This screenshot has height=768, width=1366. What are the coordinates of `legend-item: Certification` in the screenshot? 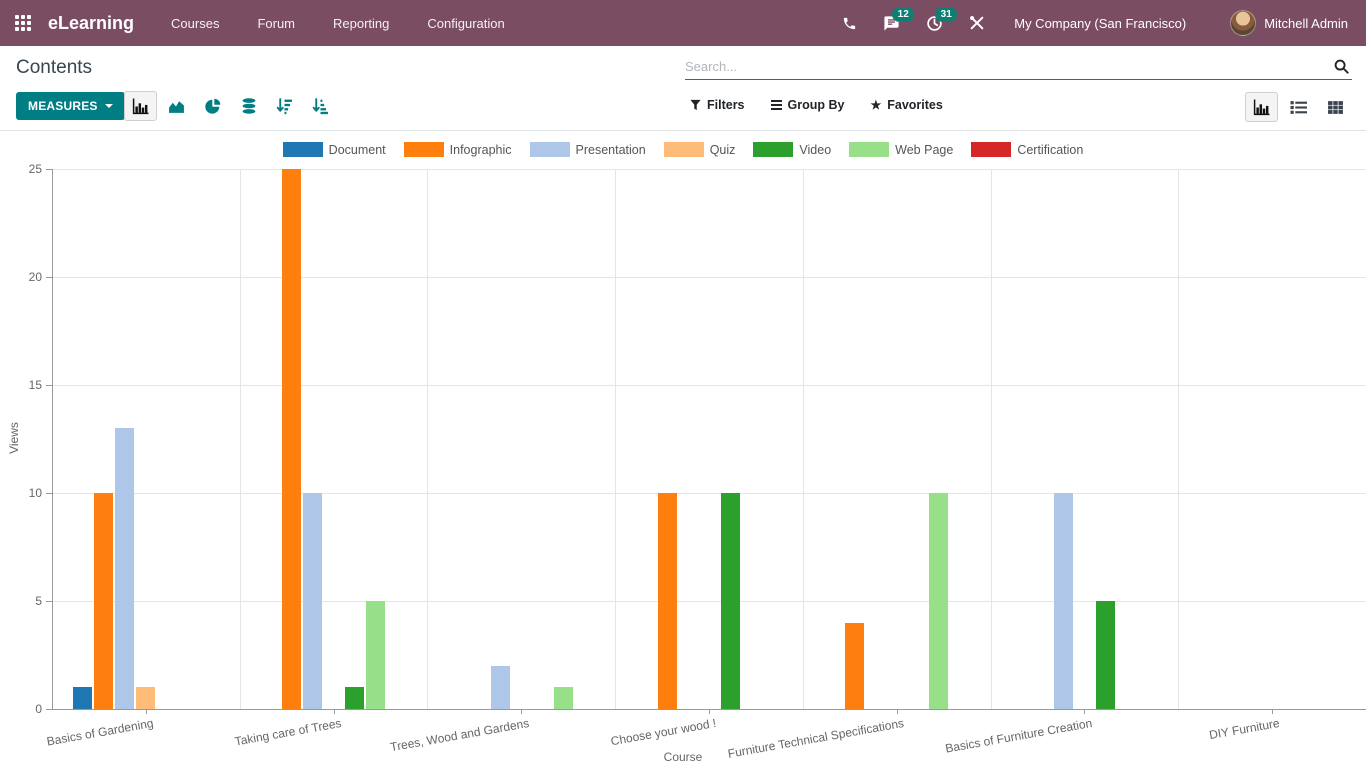 It's located at (1027, 149).